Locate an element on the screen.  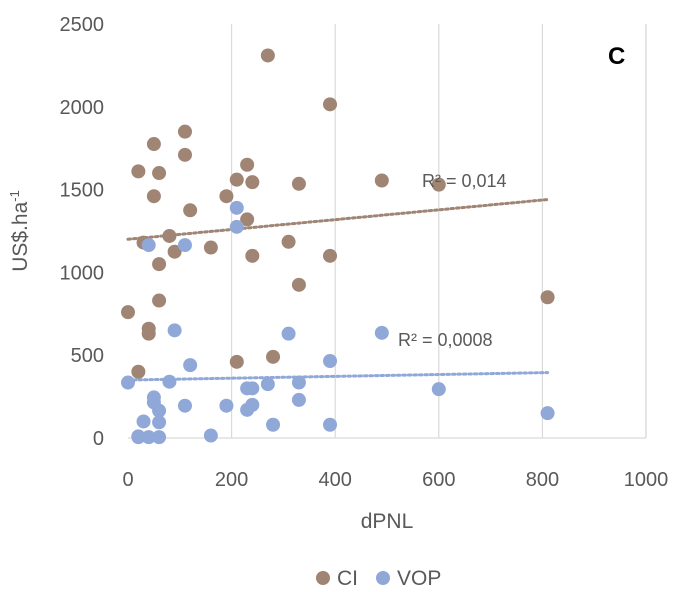
legend-marker-ci is located at coordinates (323, 578).